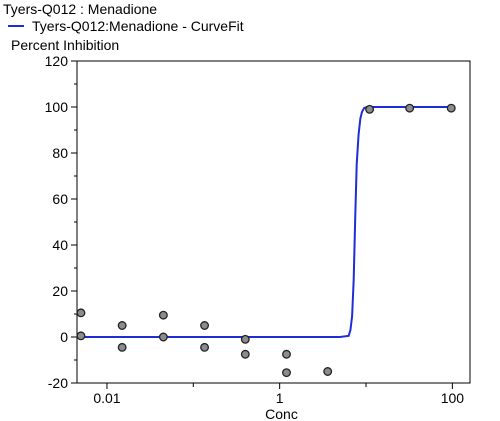  What do you see at coordinates (60, 199) in the screenshot?
I see `y-tick-label: 60` at bounding box center [60, 199].